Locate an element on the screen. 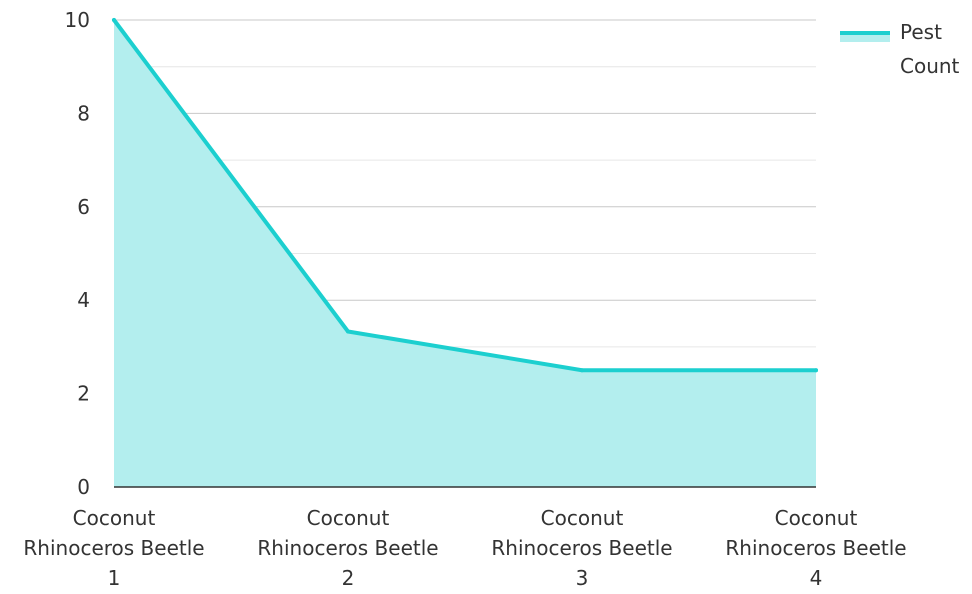  x-tick-label: Coconut Rhinoceros Beetle 2 is located at coordinates (347, 548).